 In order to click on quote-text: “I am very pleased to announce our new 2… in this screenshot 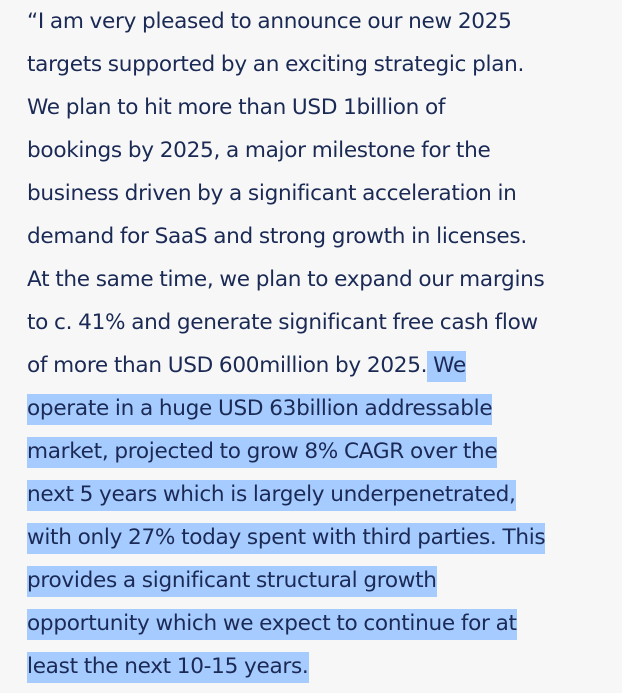, I will do `click(269, 21)`.